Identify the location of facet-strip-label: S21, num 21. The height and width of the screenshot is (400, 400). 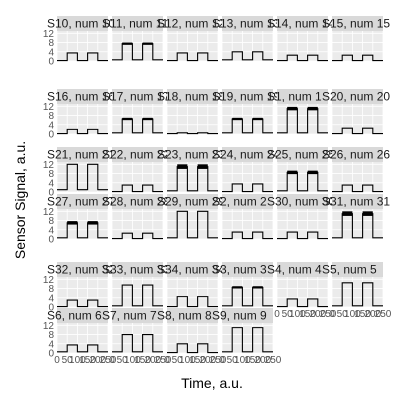
(81, 155).